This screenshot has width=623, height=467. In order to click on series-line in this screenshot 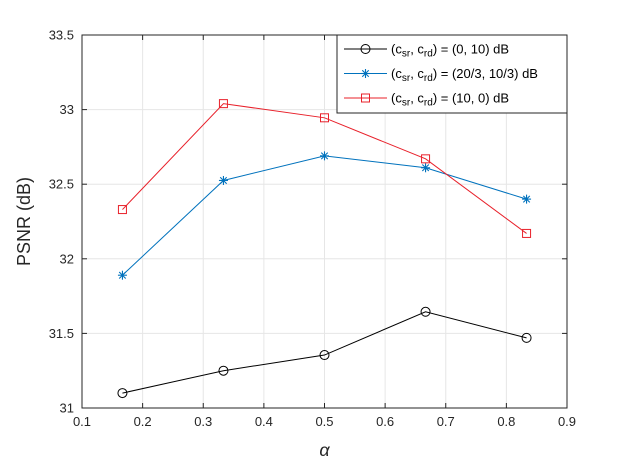, I will do `click(324, 352)`.